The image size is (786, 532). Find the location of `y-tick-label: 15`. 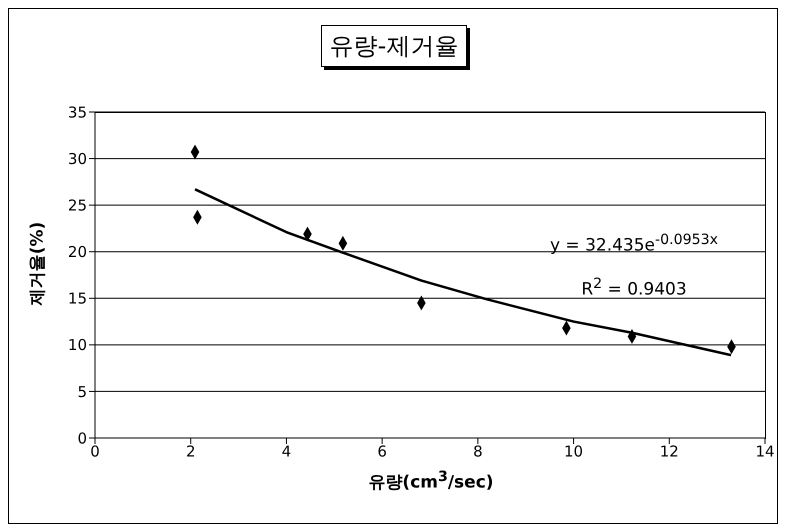

y-tick-label: 15 is located at coordinates (77, 299).